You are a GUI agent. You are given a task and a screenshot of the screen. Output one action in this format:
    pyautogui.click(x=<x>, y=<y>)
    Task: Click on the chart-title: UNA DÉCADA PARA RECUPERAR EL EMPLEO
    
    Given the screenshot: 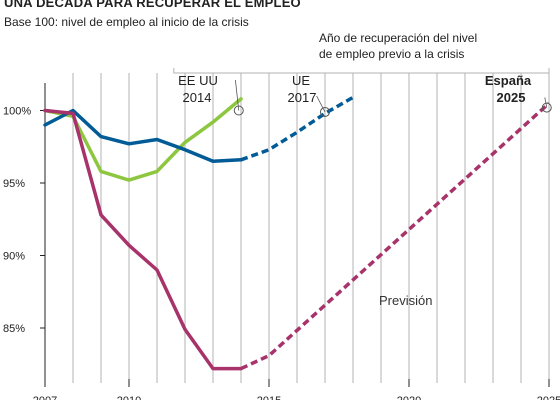 What is the action you would take?
    pyautogui.click(x=152, y=5)
    